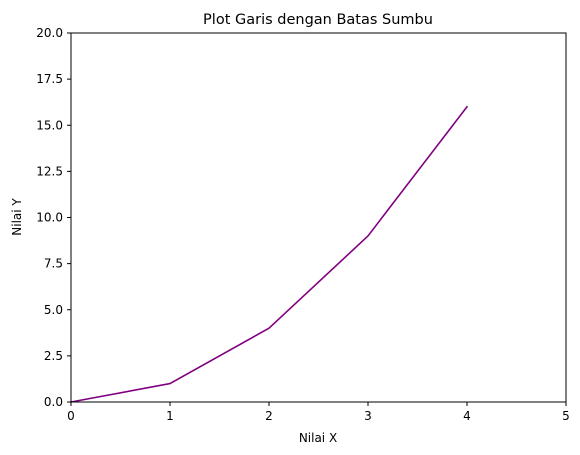 This screenshot has height=455, width=580. Describe the element at coordinates (467, 416) in the screenshot. I see `x-tick-label: 4` at that location.